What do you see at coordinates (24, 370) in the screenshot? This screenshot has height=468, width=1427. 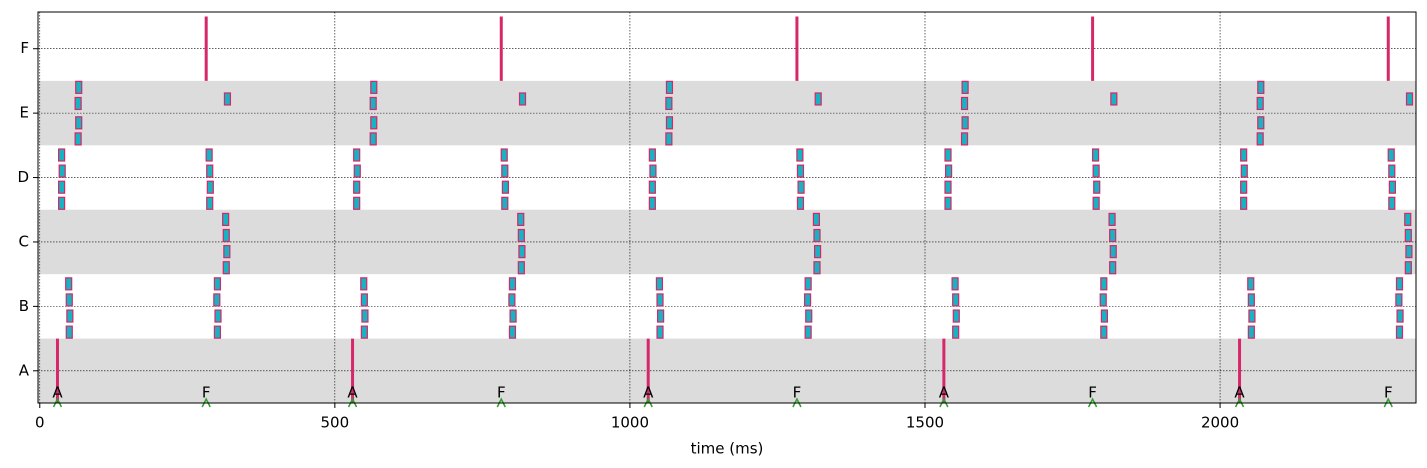 I see `y-tick-label: A` at bounding box center [24, 370].